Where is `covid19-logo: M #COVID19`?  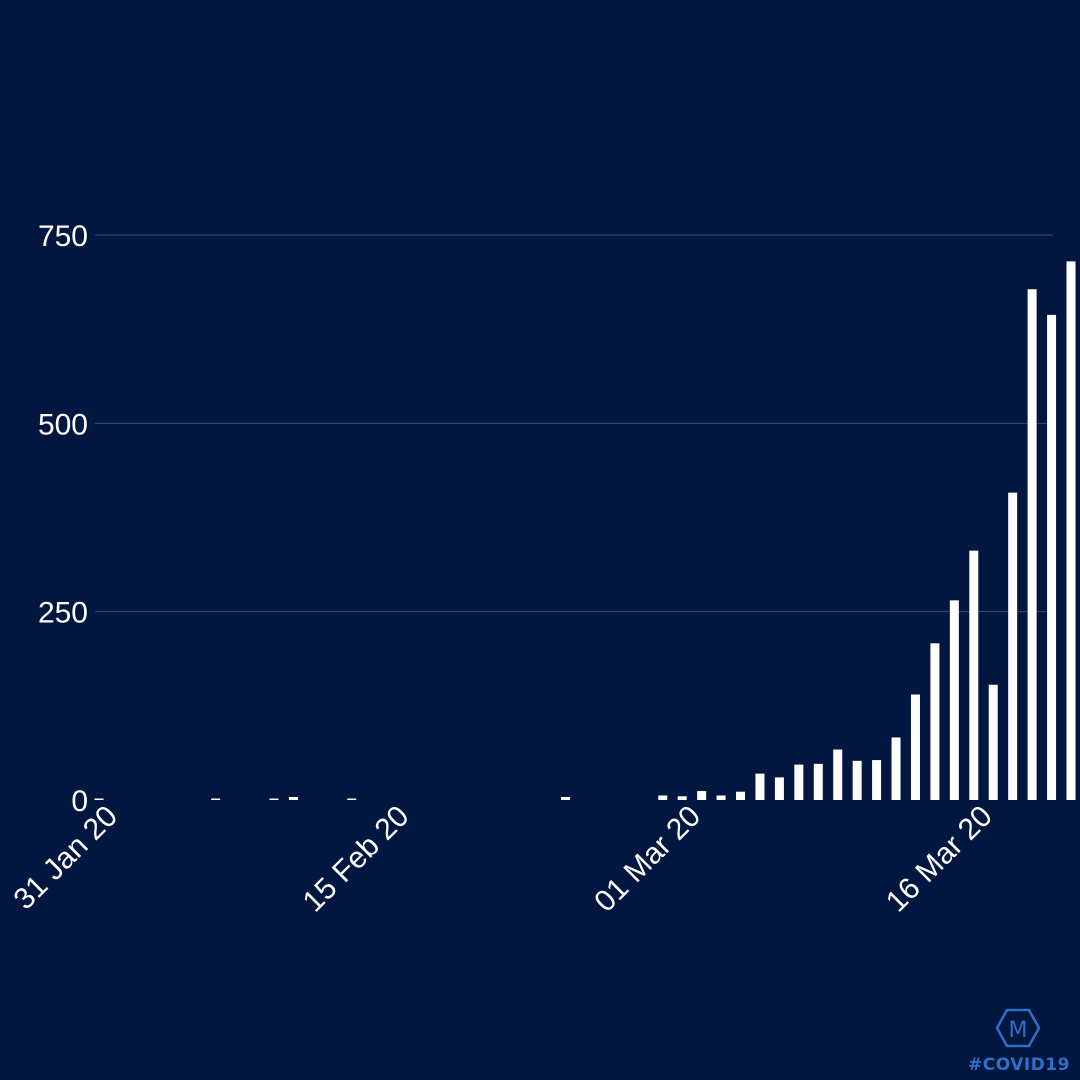
covid19-logo: M #COVID19 is located at coordinates (1018, 1041).